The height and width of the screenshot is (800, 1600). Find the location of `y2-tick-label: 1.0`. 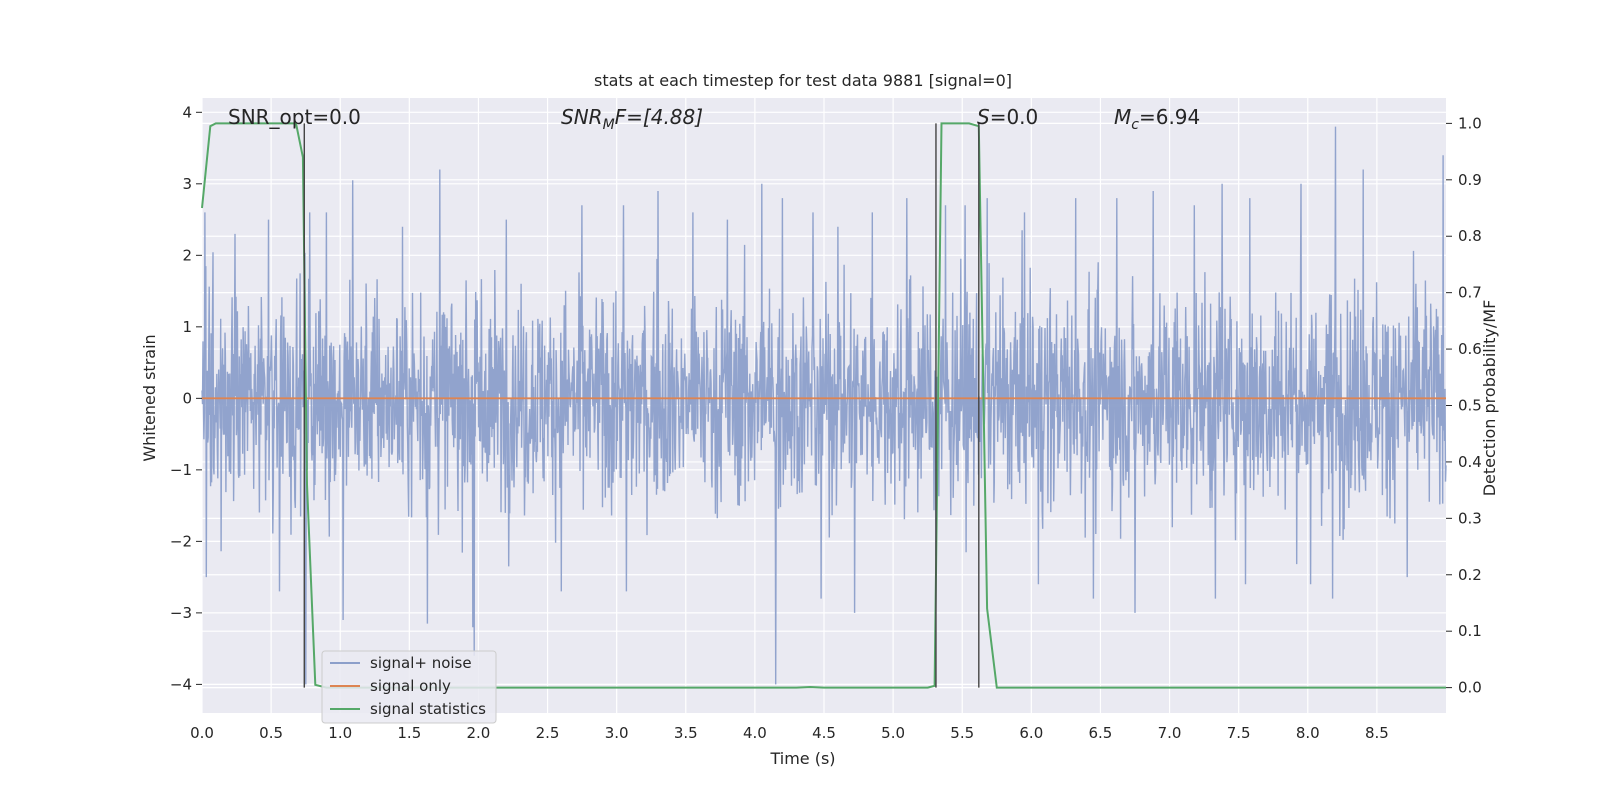

y2-tick-label: 1.0 is located at coordinates (1470, 123).